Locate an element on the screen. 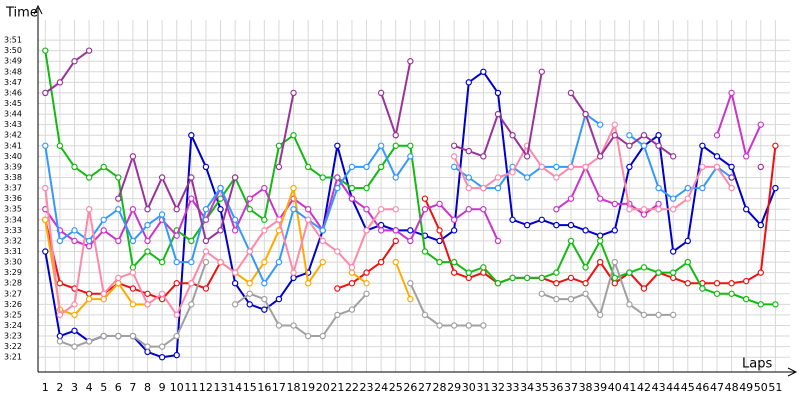 The height and width of the screenshot is (404, 800). x-tick-label: 37 is located at coordinates (571, 387).